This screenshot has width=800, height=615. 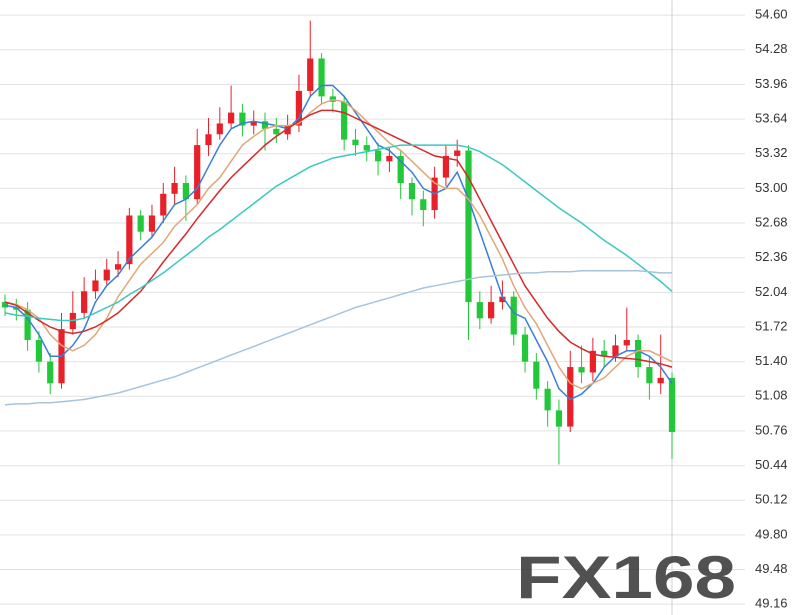 What do you see at coordinates (771, 499) in the screenshot?
I see `y-tick-label: 50.12` at bounding box center [771, 499].